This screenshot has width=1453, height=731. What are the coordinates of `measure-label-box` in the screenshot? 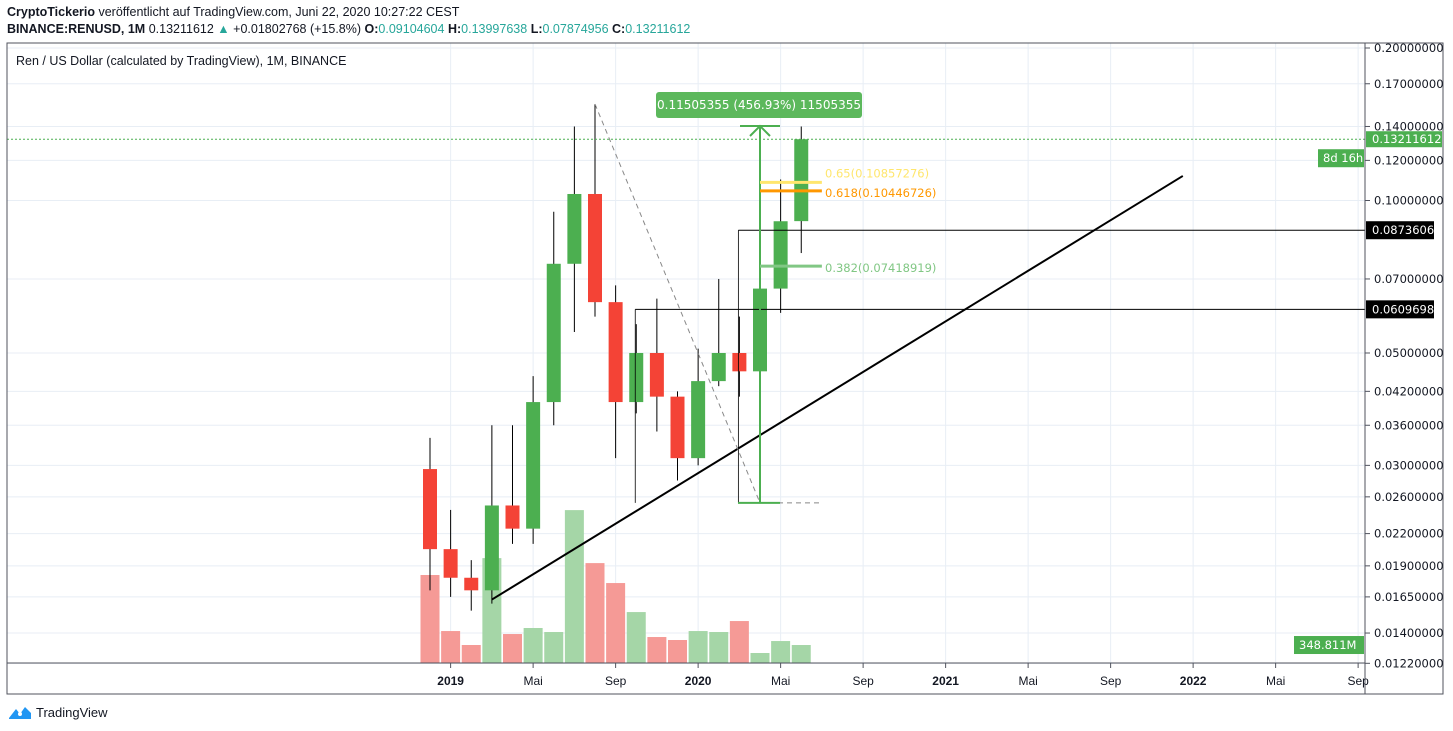 It's located at (759, 105).